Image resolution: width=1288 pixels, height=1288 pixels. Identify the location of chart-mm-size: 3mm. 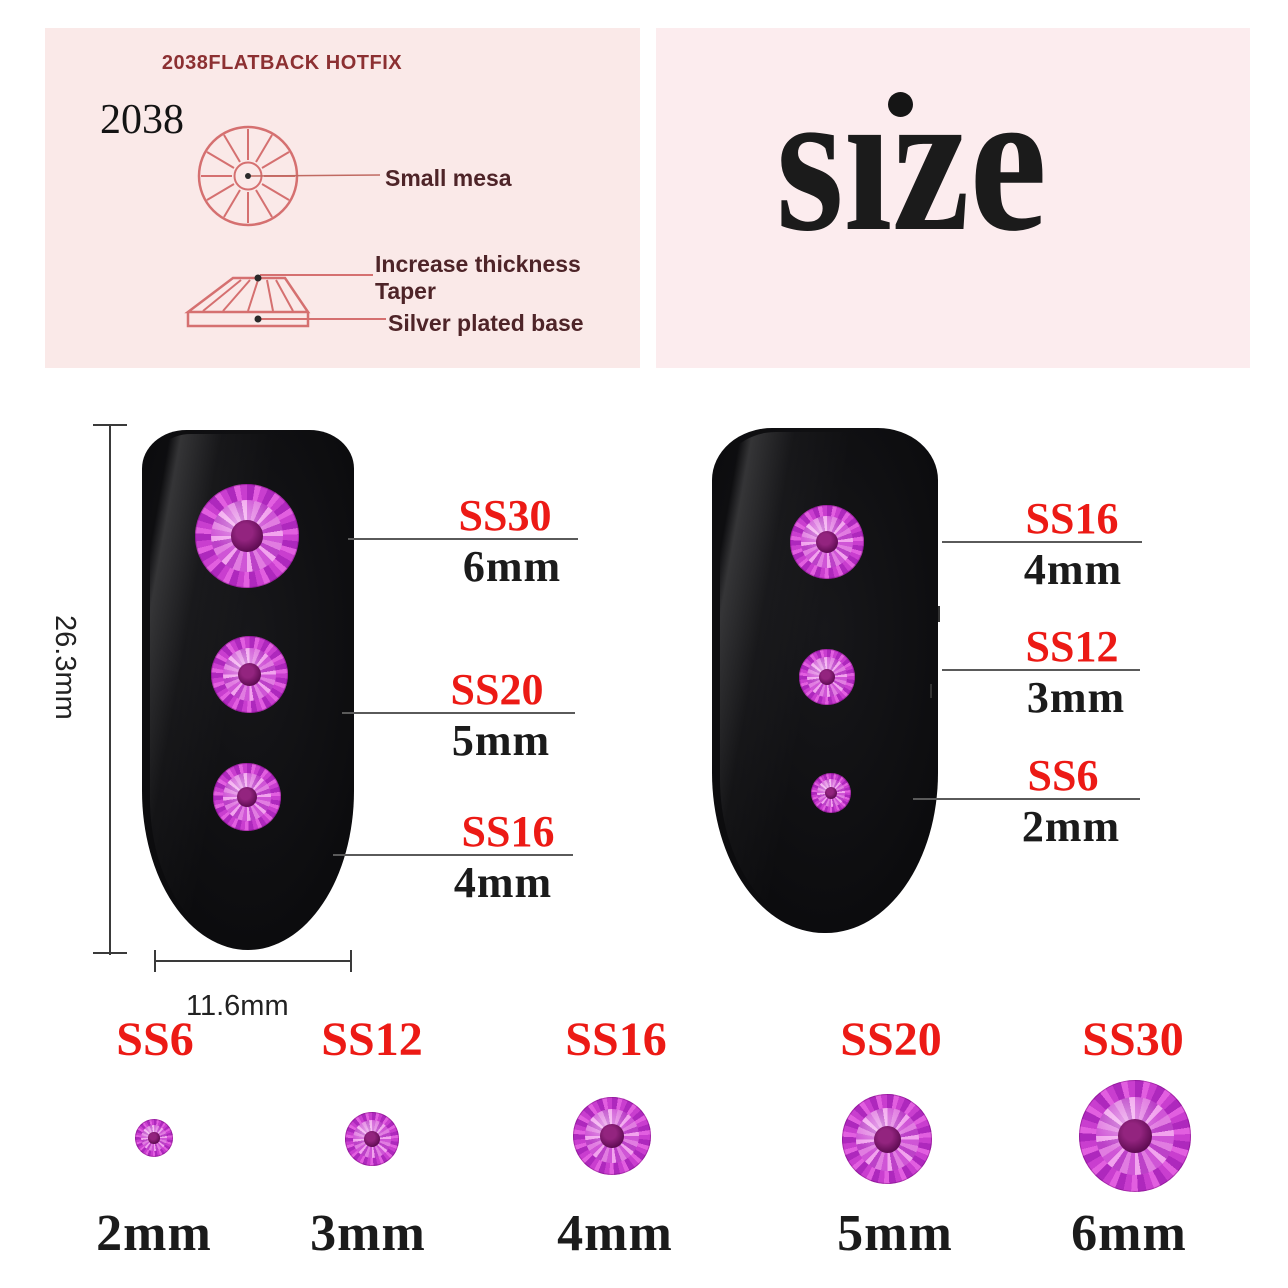
(368, 1233).